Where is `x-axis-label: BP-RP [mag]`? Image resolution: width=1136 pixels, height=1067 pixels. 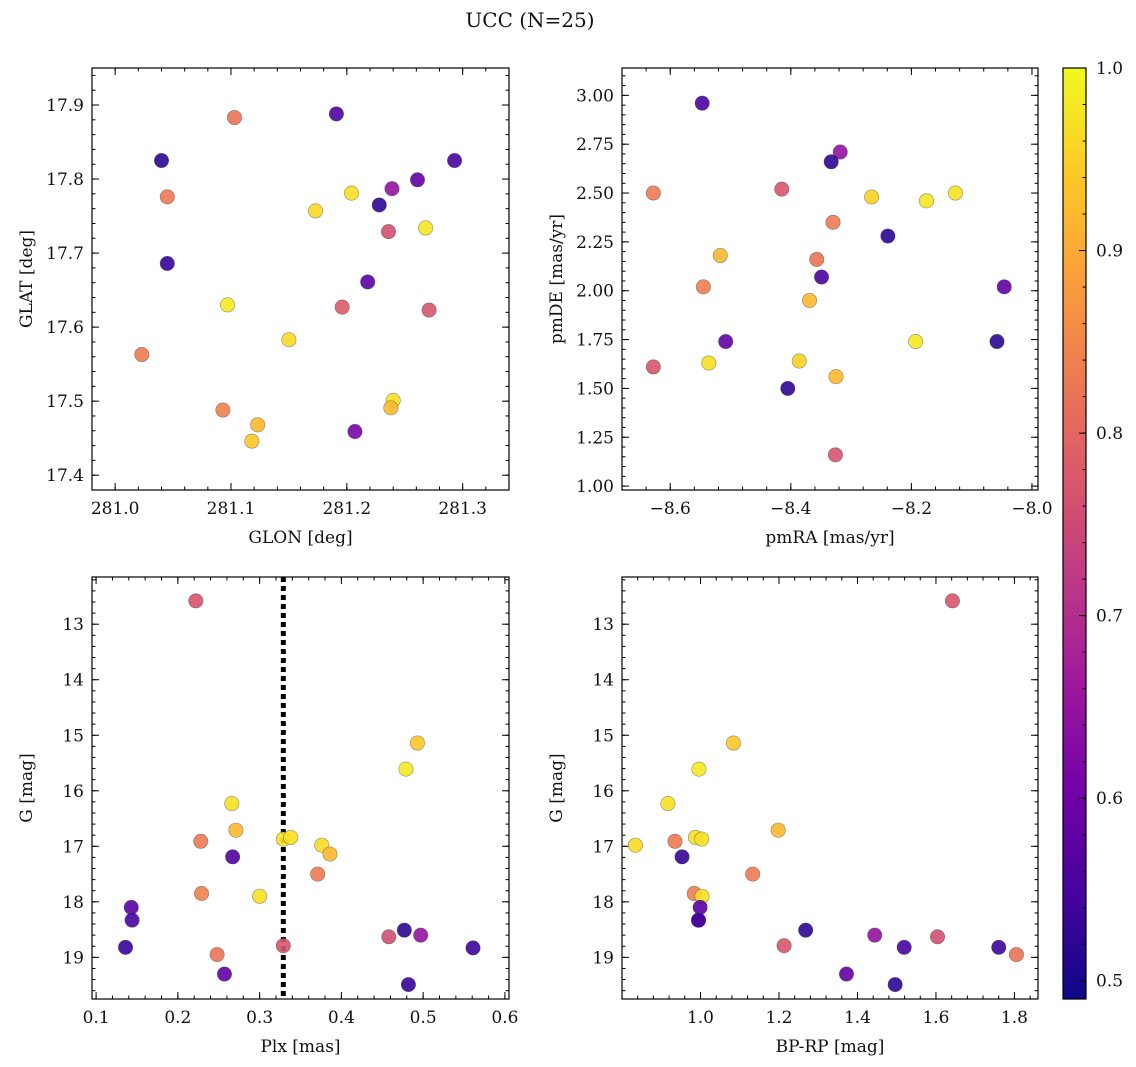 x-axis-label: BP-RP [mag] is located at coordinates (830, 1047).